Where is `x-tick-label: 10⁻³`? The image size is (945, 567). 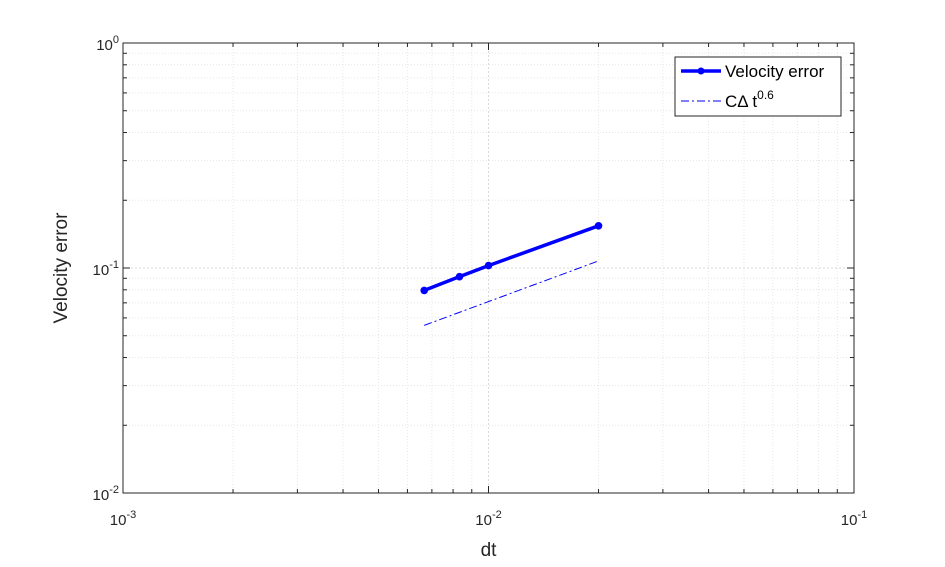
x-tick-label: 10⁻³ is located at coordinates (123, 519).